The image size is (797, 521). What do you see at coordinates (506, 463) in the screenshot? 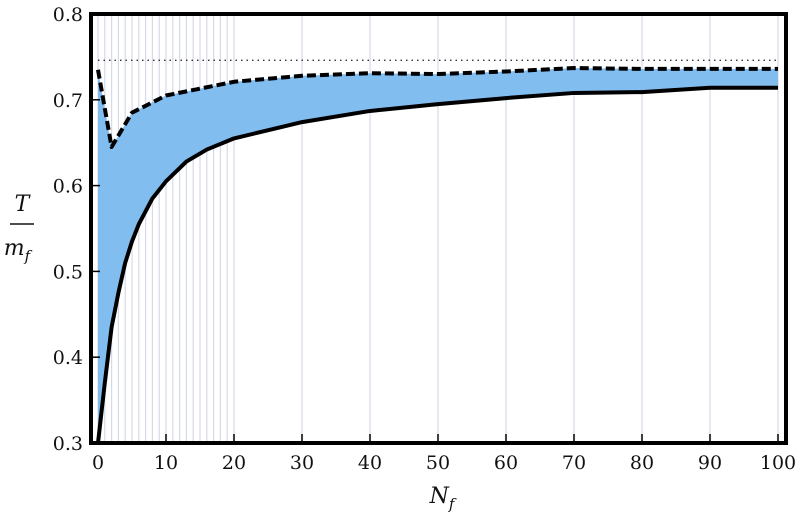
I see `x-tick-label: 60` at bounding box center [506, 463].